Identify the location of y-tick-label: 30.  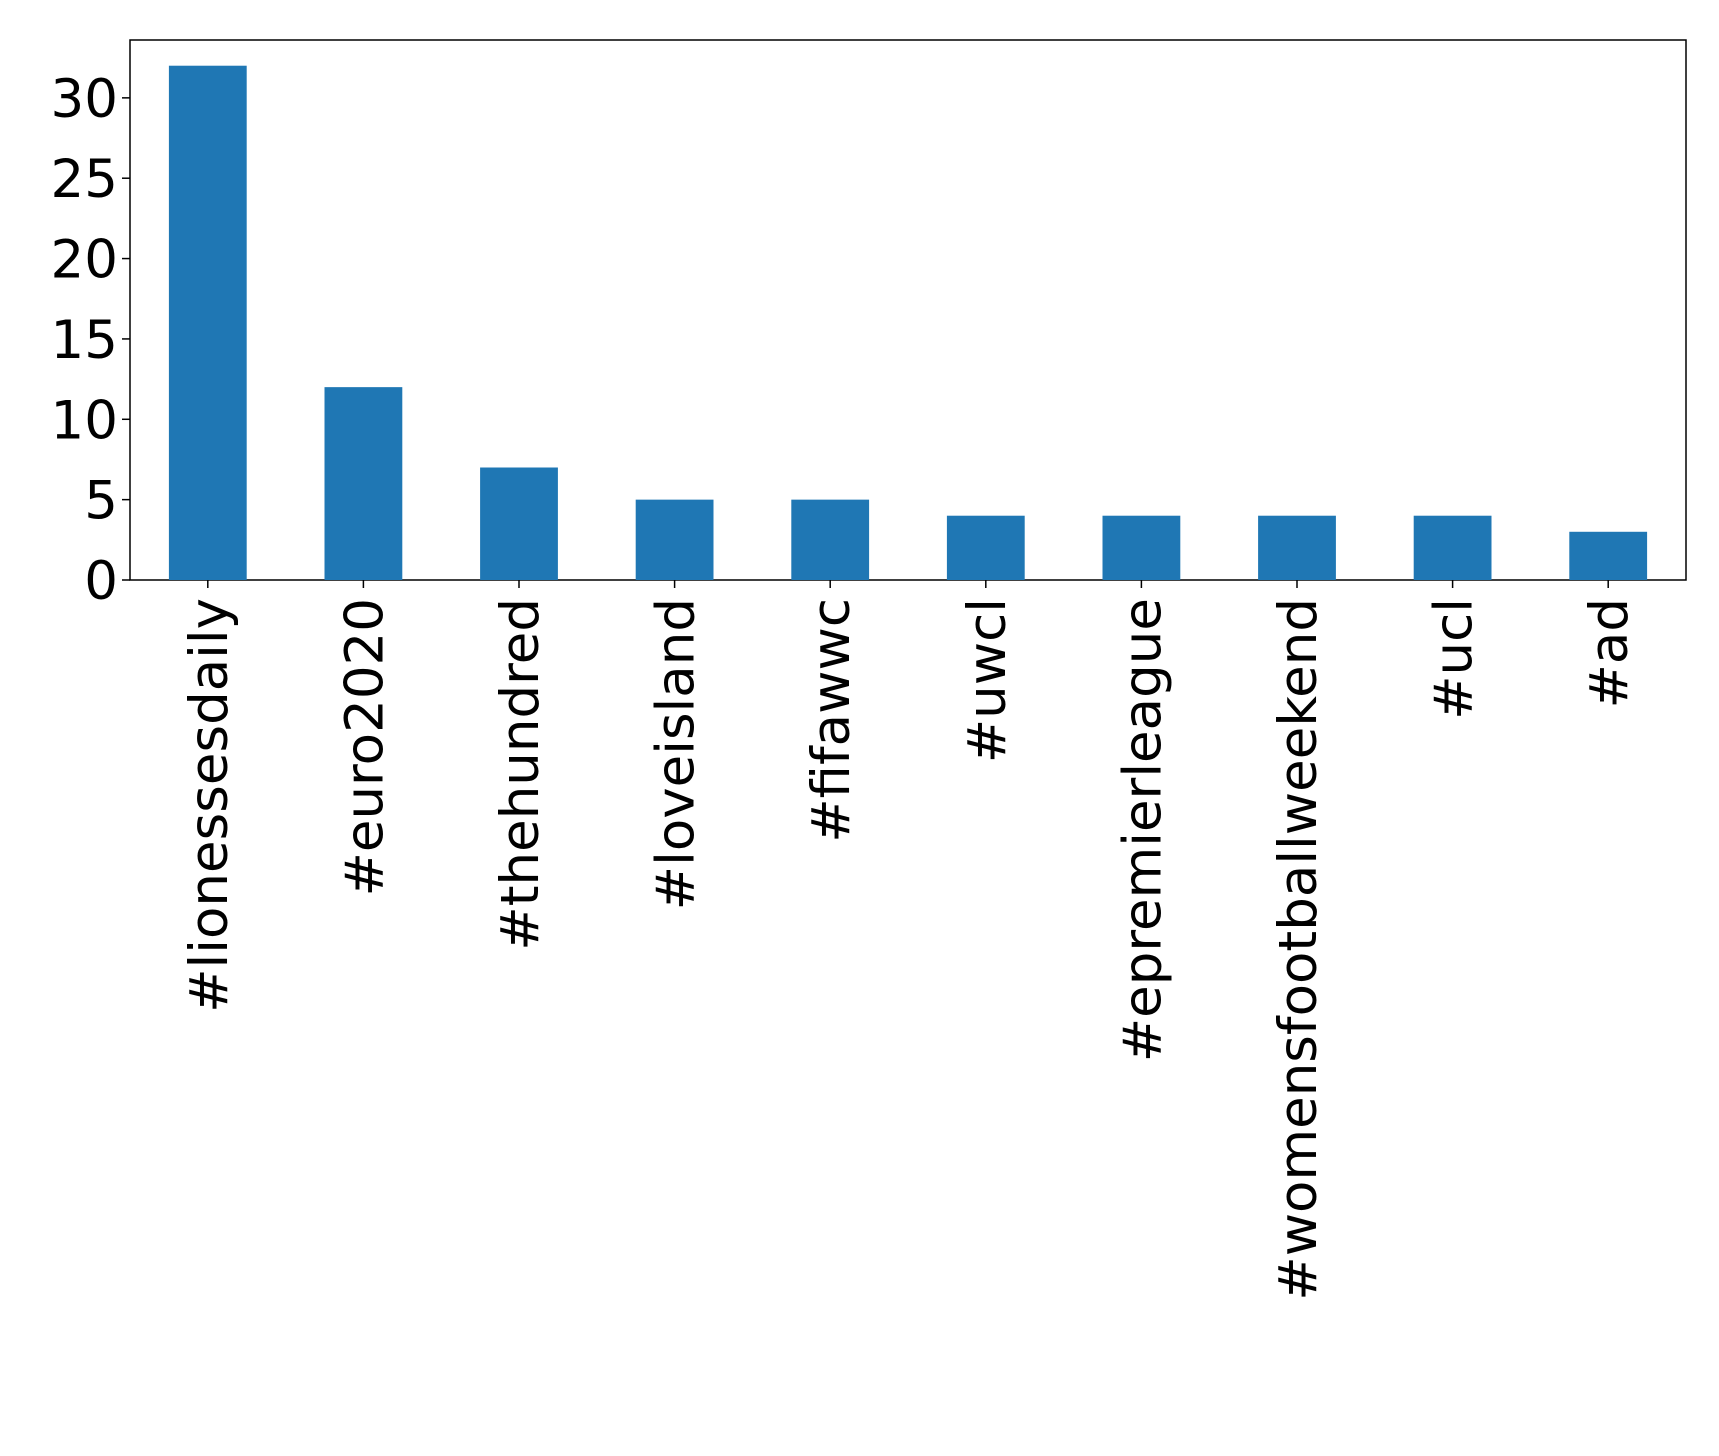
(84, 99).